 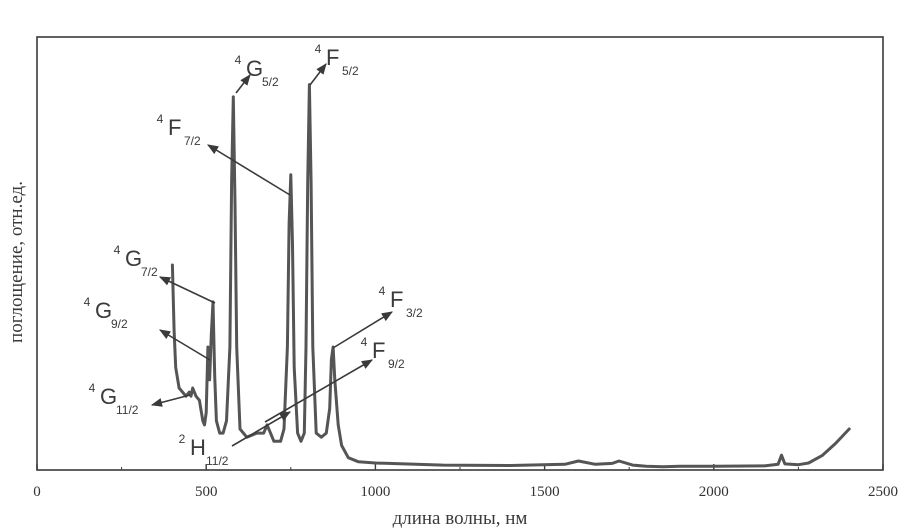 What do you see at coordinates (192, 141) in the screenshot?
I see `term-4F7-2-sub: 7/2` at bounding box center [192, 141].